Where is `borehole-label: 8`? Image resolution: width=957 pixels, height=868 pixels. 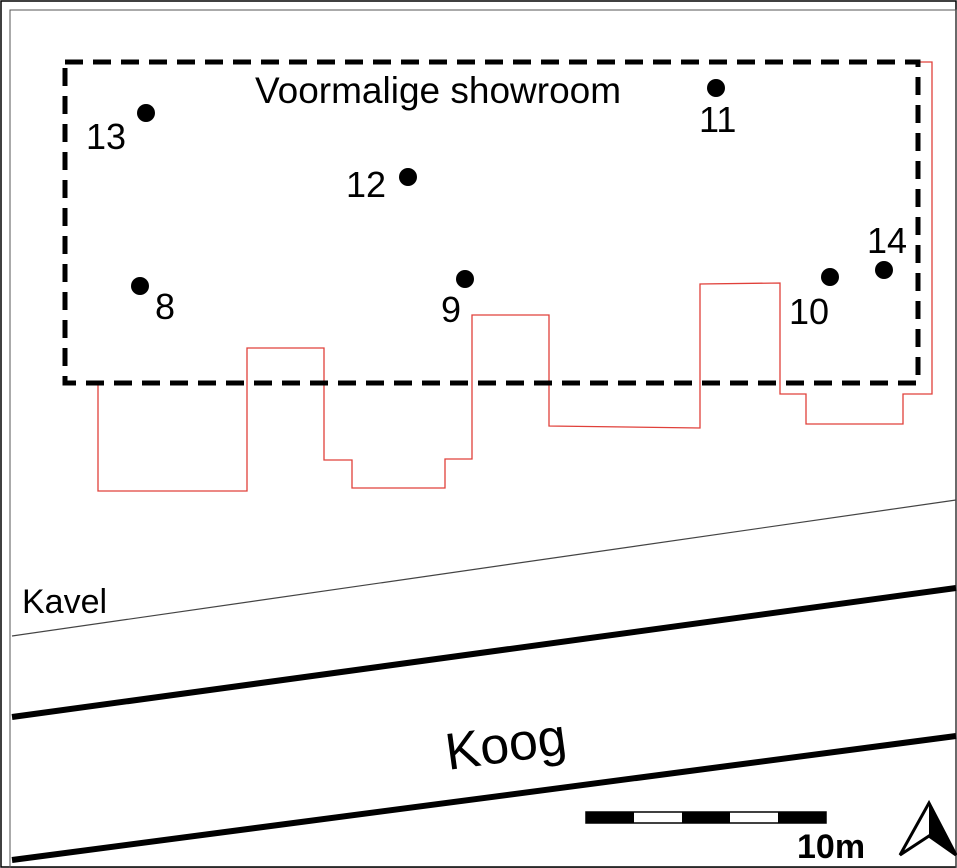 borehole-label: 8 is located at coordinates (165, 306).